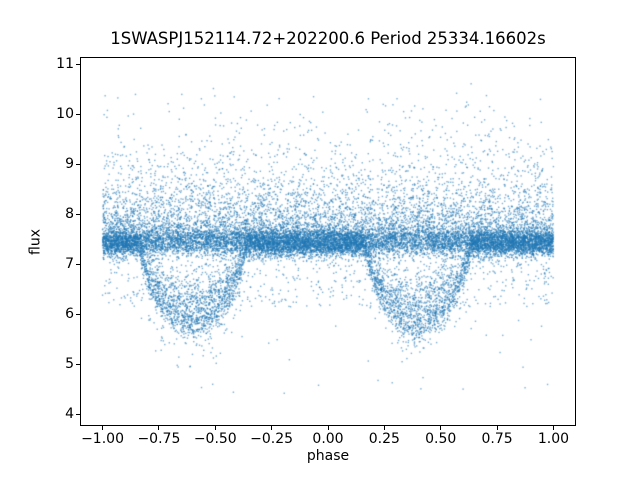  What do you see at coordinates (384, 439) in the screenshot?
I see `x-tick-label: 0.25` at bounding box center [384, 439].